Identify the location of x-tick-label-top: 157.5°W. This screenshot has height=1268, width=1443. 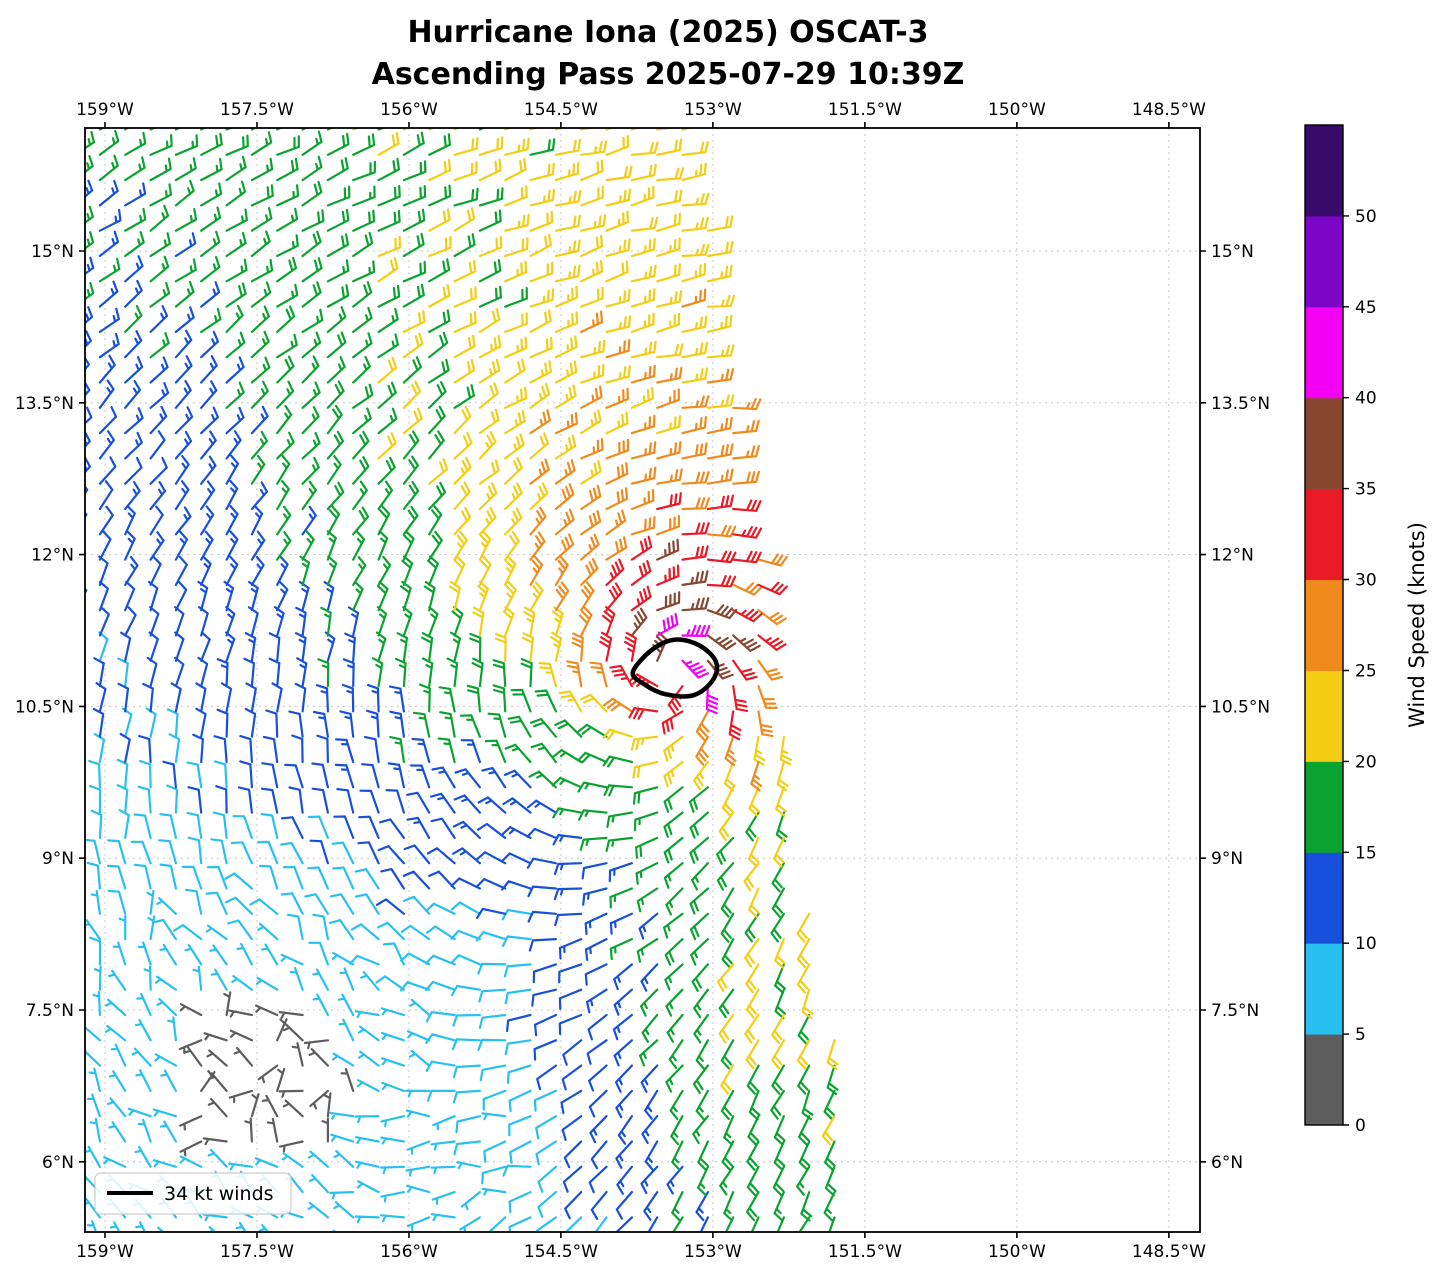
(257, 110).